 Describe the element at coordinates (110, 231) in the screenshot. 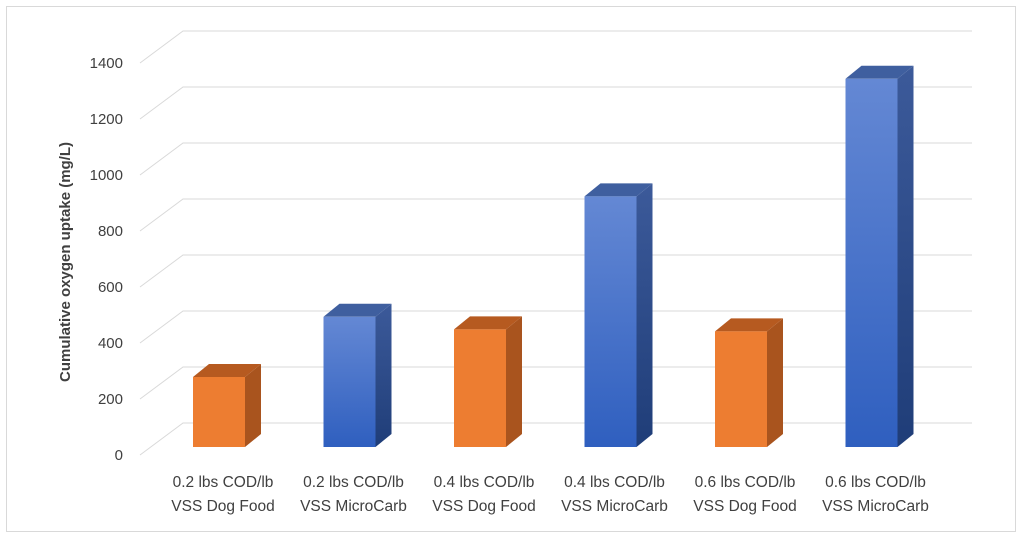

I see `y-tick-label: 800` at that location.